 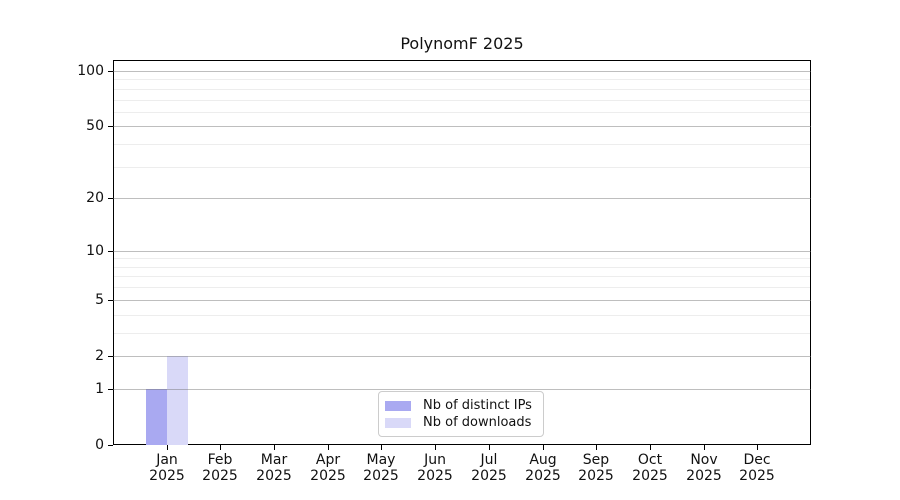 I want to click on x-tick-label: Apr 2025, so click(x=328, y=468).